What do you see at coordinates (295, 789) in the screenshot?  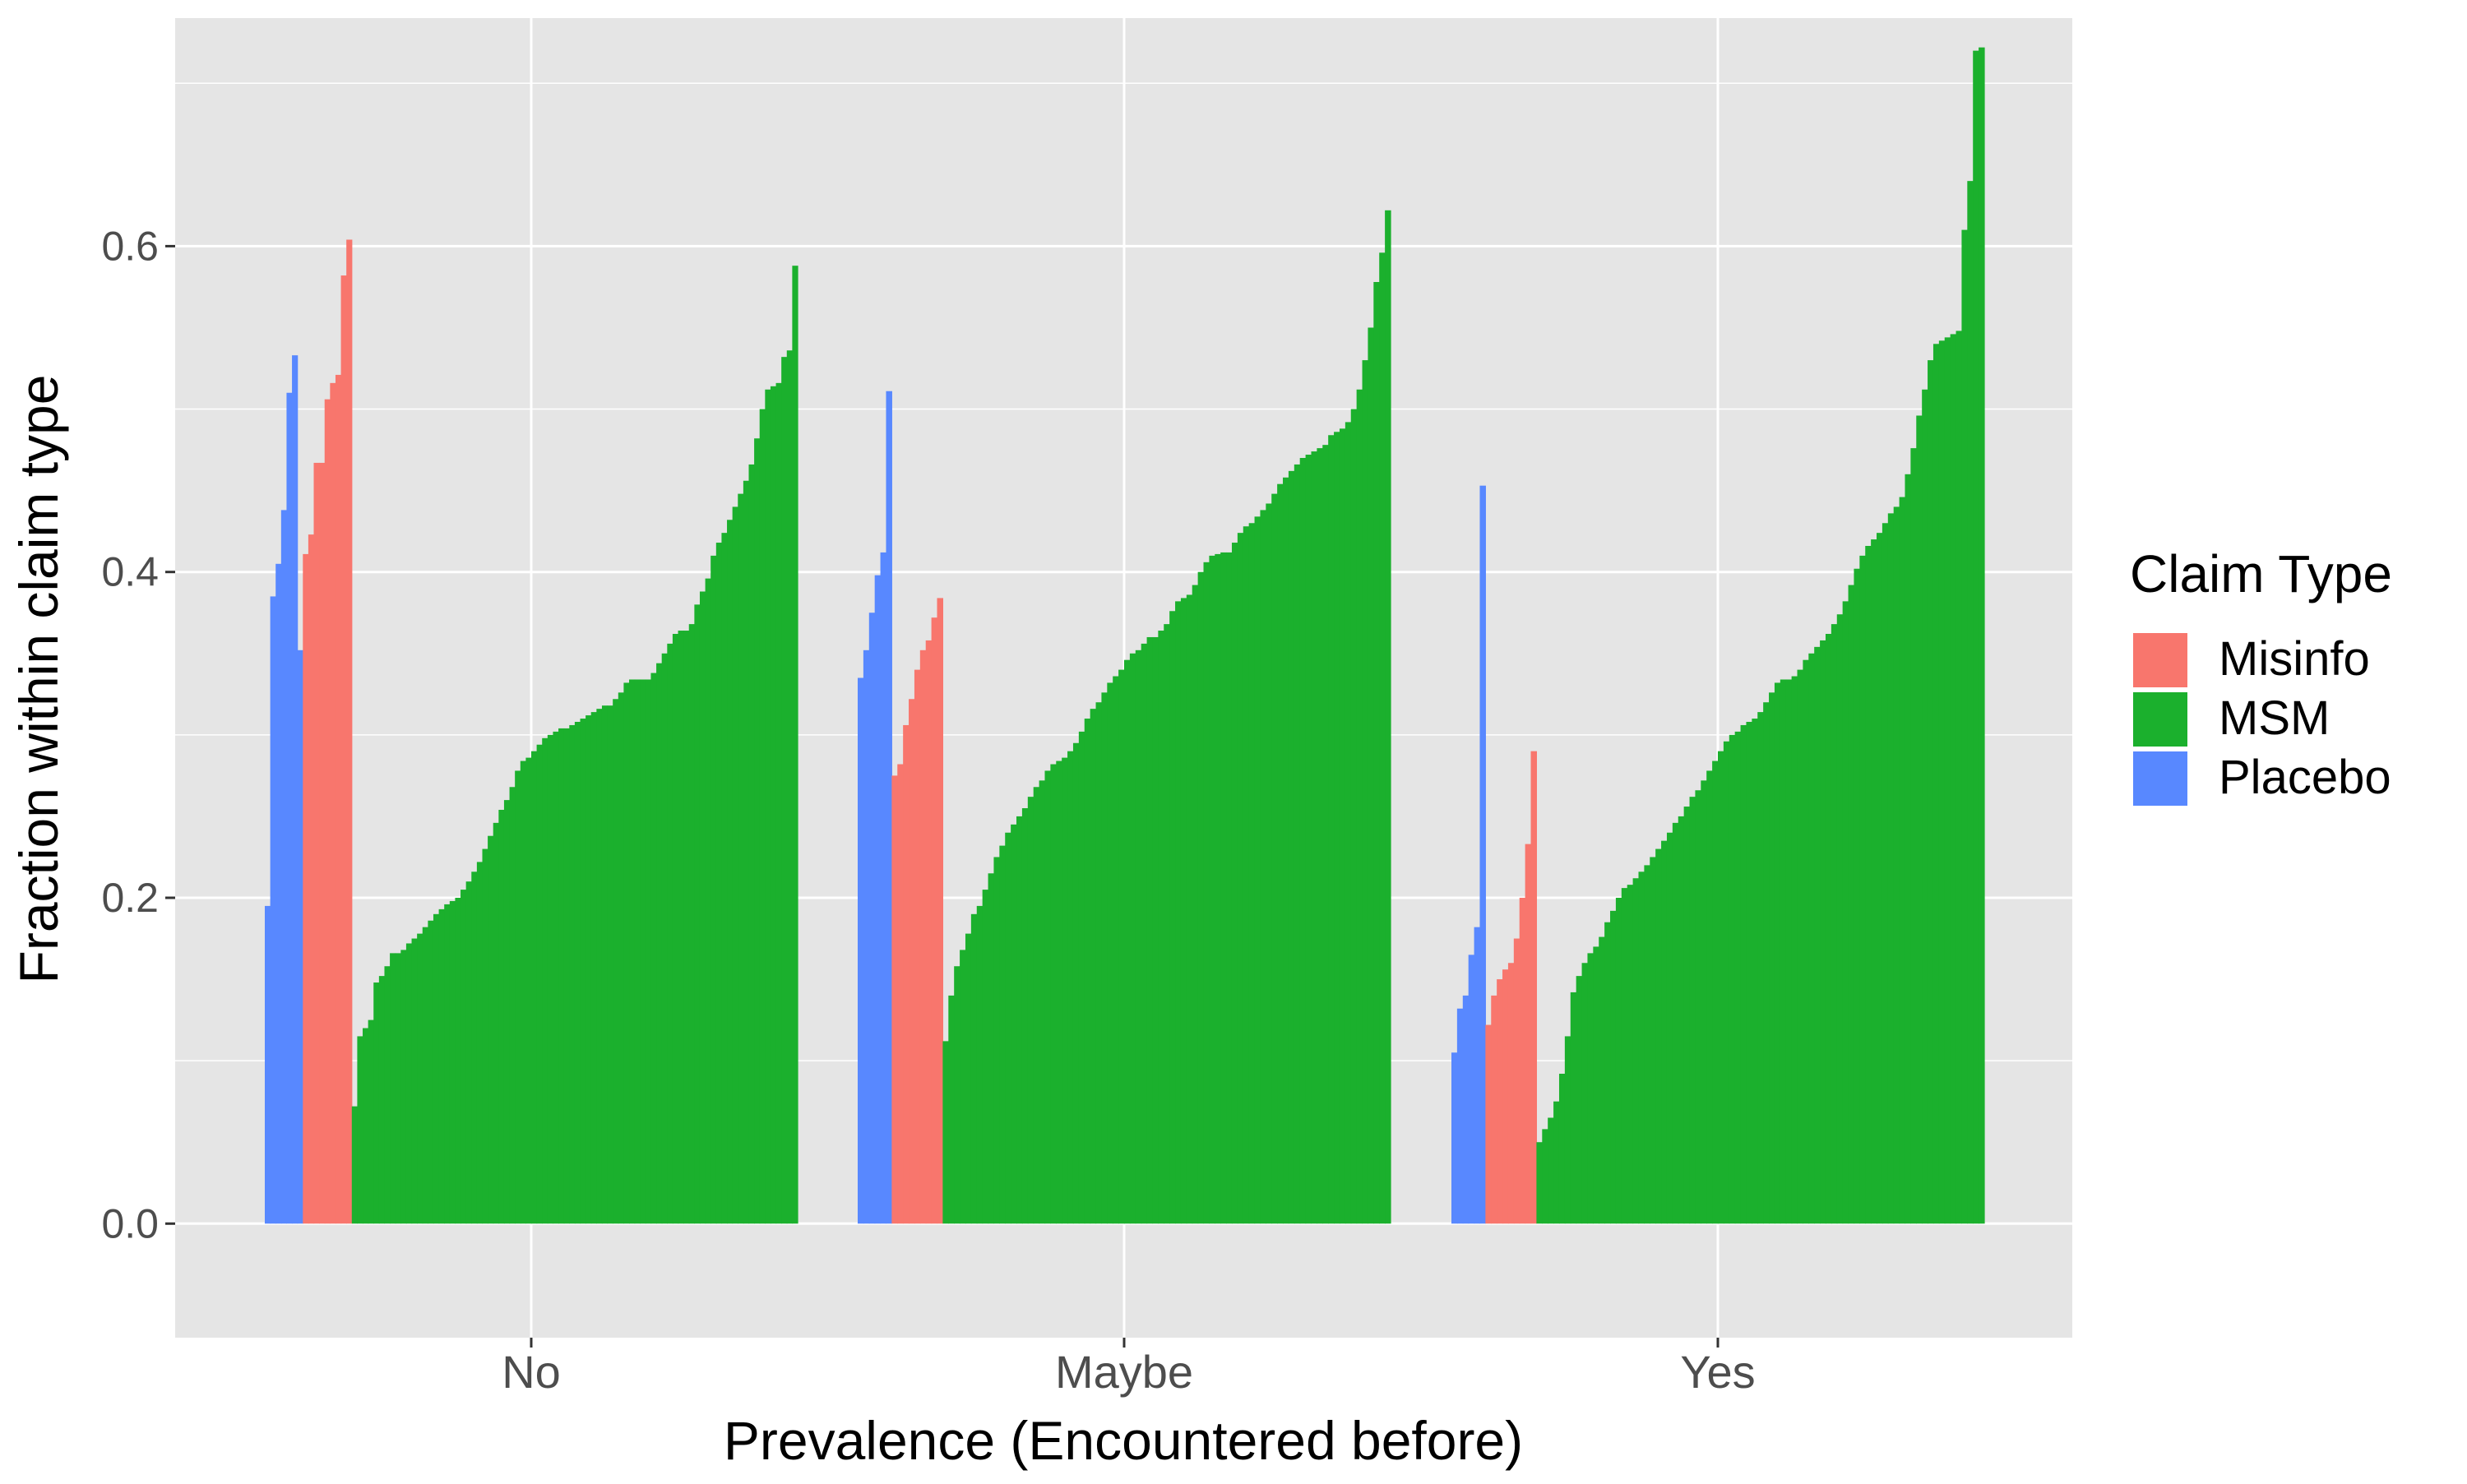 I see `bar-placebo-no` at bounding box center [295, 789].